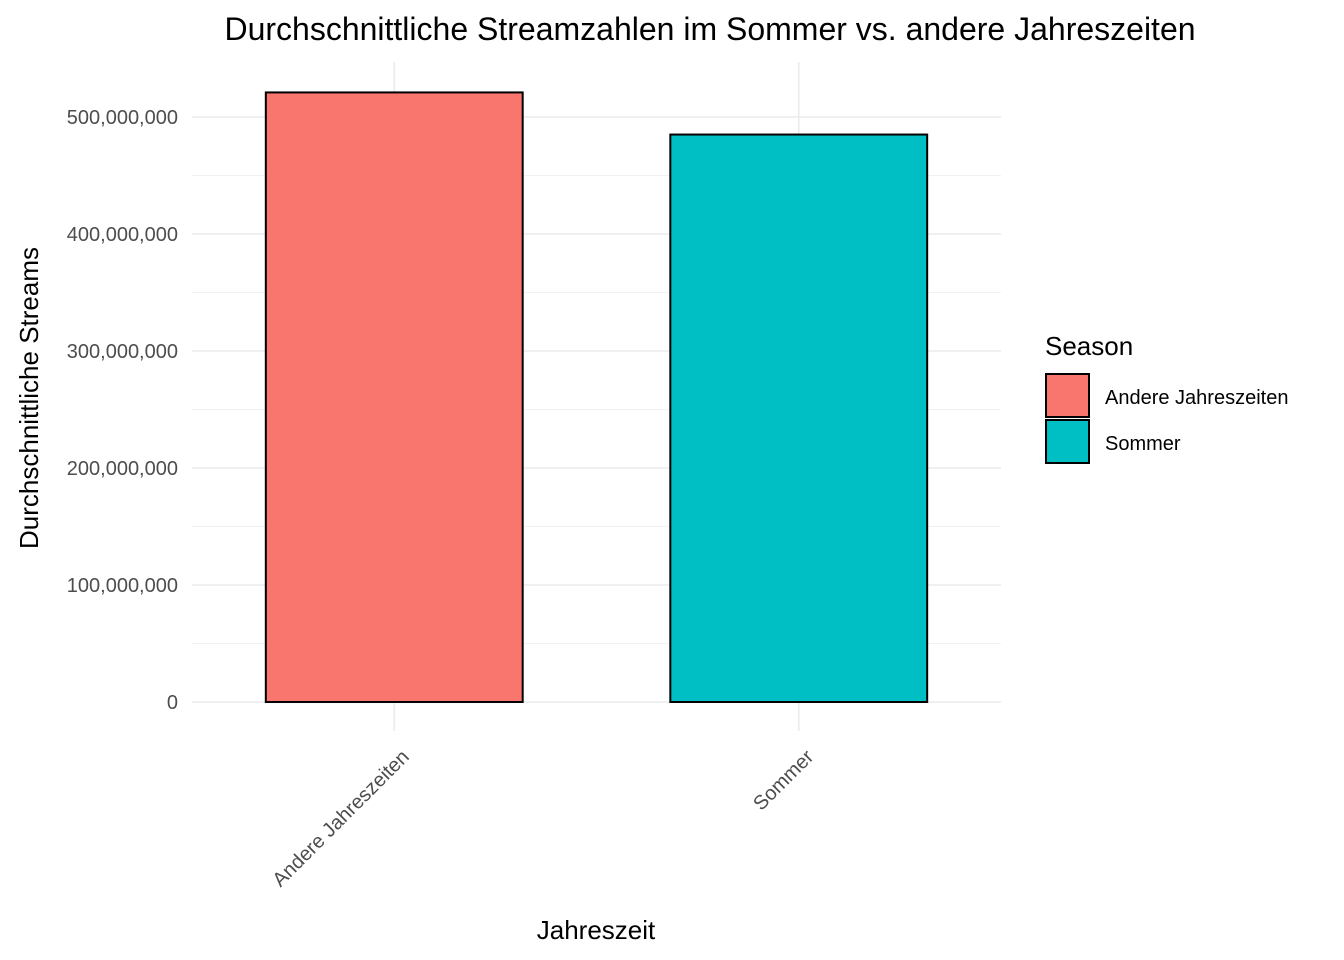 The width and height of the screenshot is (1344, 960). I want to click on x-axis-title: Jahreszeit, so click(596, 930).